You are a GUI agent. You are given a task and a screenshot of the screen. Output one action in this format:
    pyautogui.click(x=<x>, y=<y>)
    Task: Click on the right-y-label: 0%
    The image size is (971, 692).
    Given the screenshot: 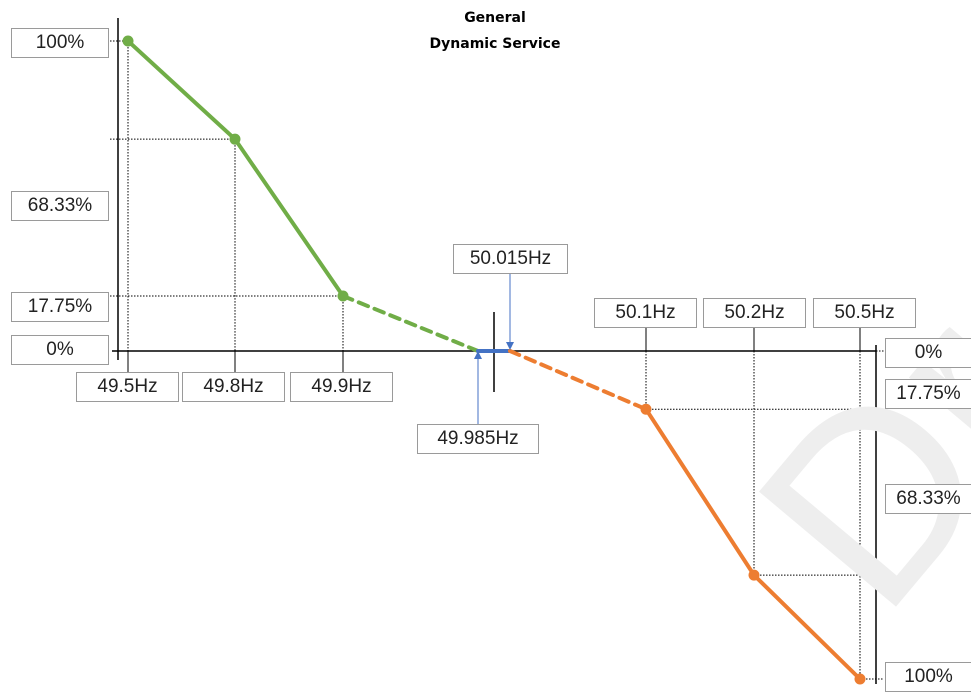 What is the action you would take?
    pyautogui.click(x=928, y=353)
    